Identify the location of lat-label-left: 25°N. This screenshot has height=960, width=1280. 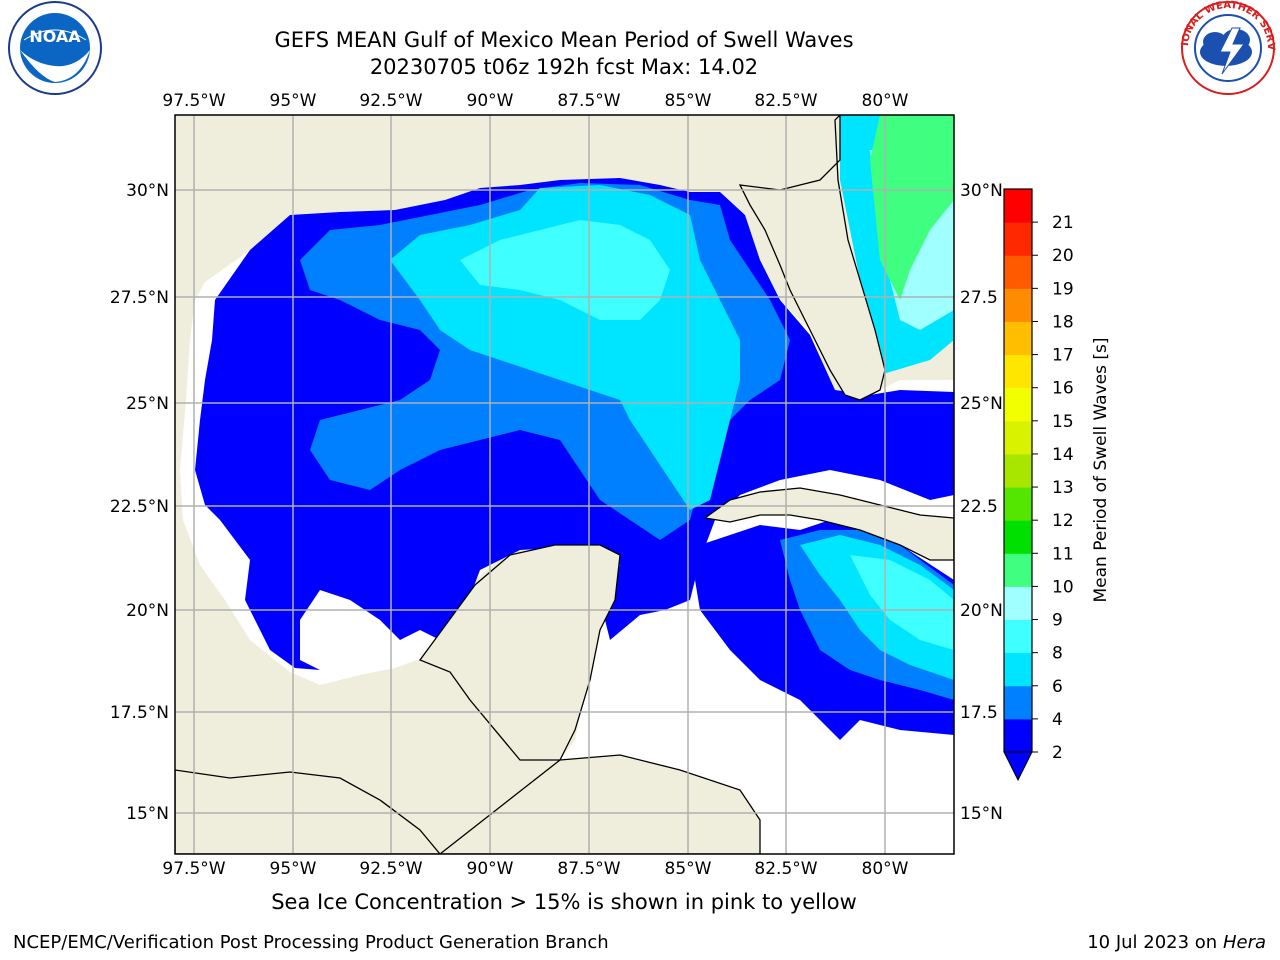
(147, 404).